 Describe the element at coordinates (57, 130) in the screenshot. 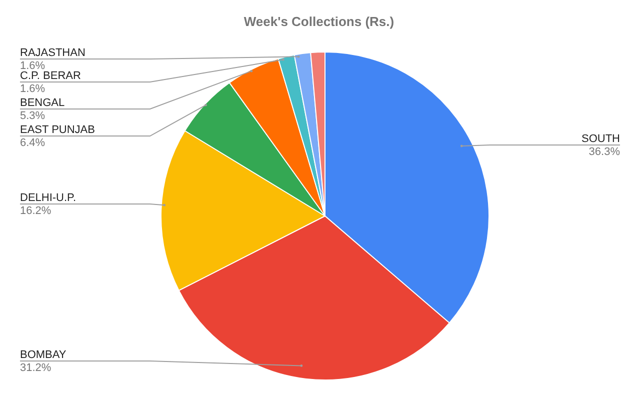

I see `slice-label: EAST PUNJAB` at that location.